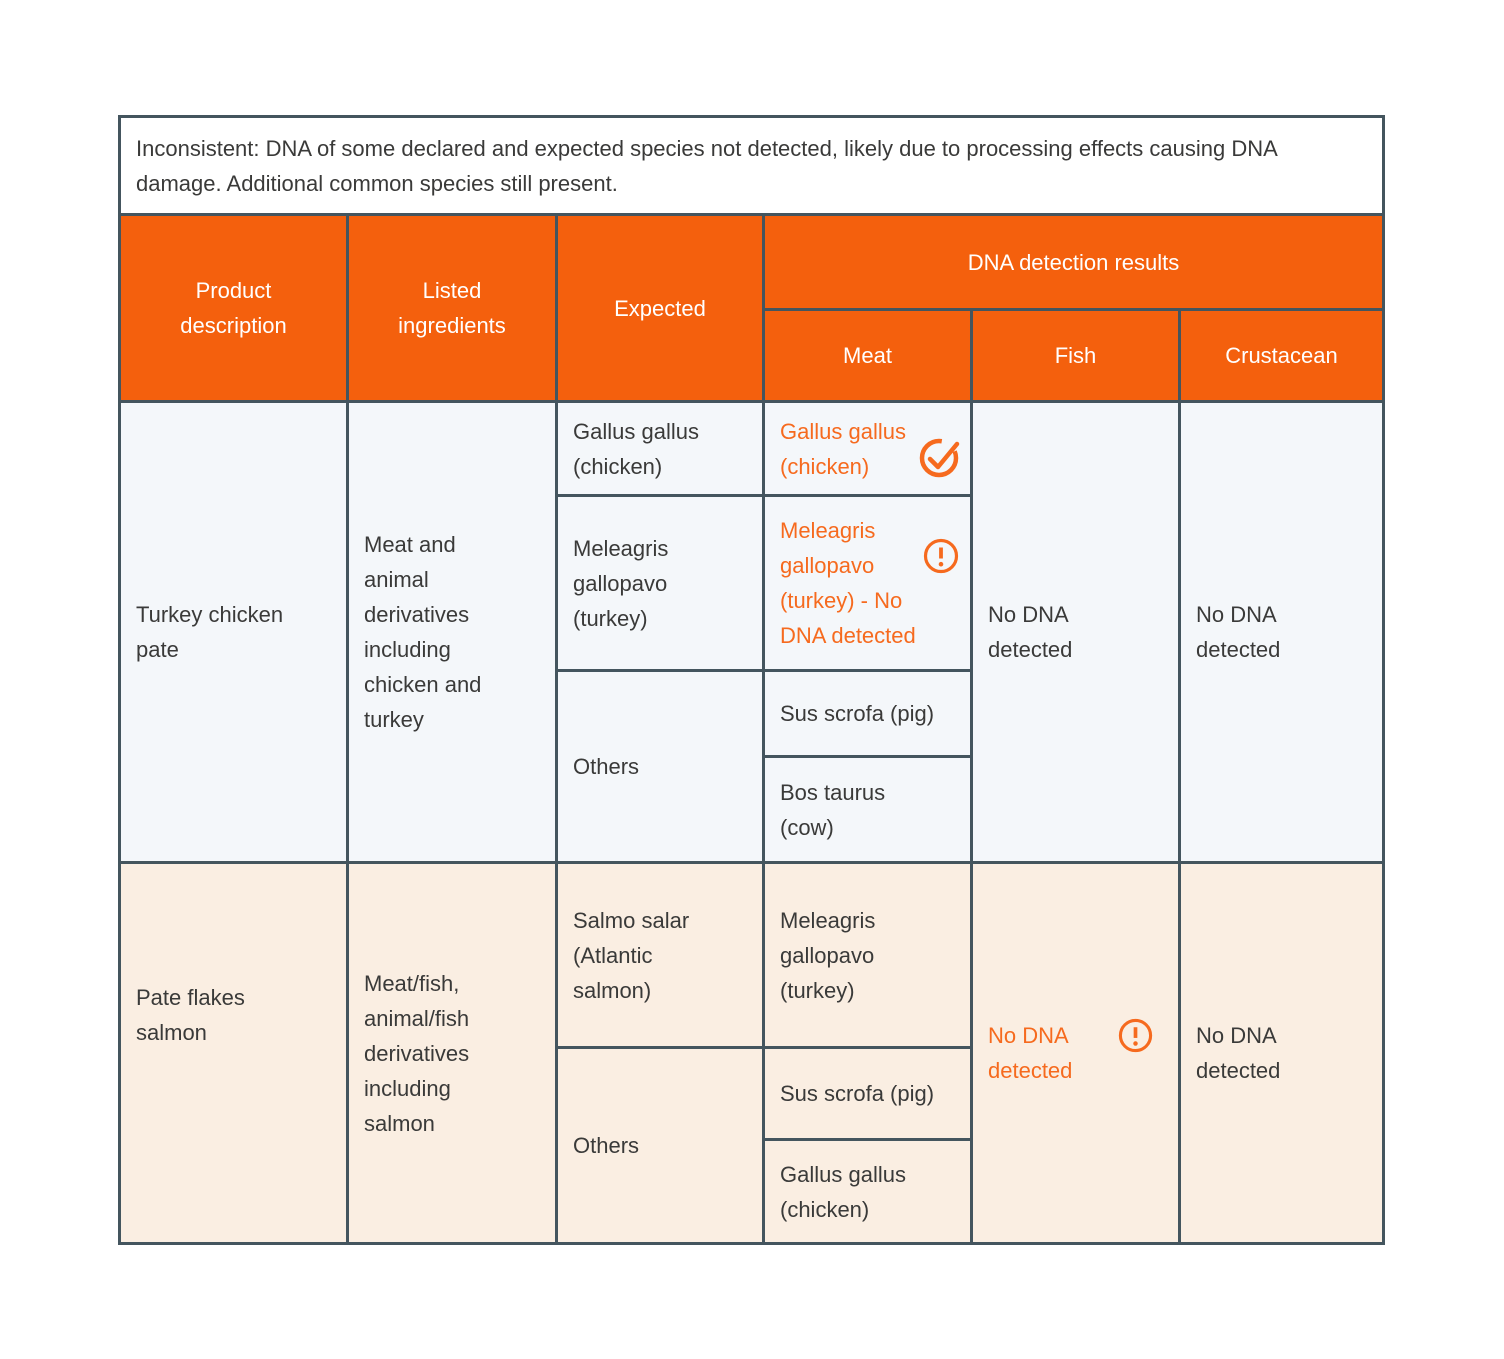 Image resolution: width=1504 pixels, height=1359 pixels. I want to click on row1-expected-others-cell: Others, so click(660, 766).